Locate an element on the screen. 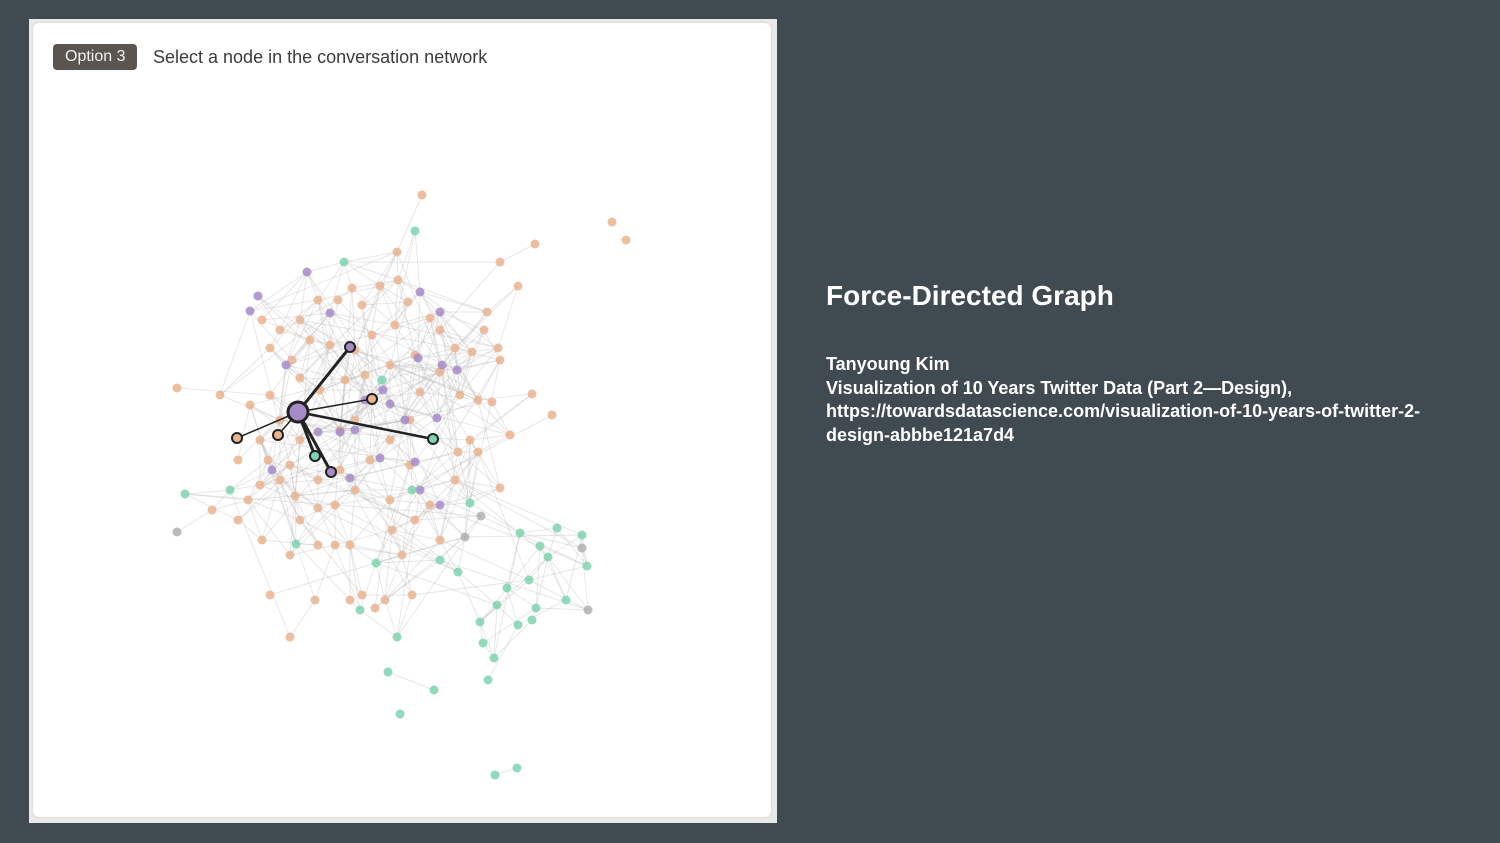 The width and height of the screenshot is (1500, 843). selected-hub-node is located at coordinates (298, 412).